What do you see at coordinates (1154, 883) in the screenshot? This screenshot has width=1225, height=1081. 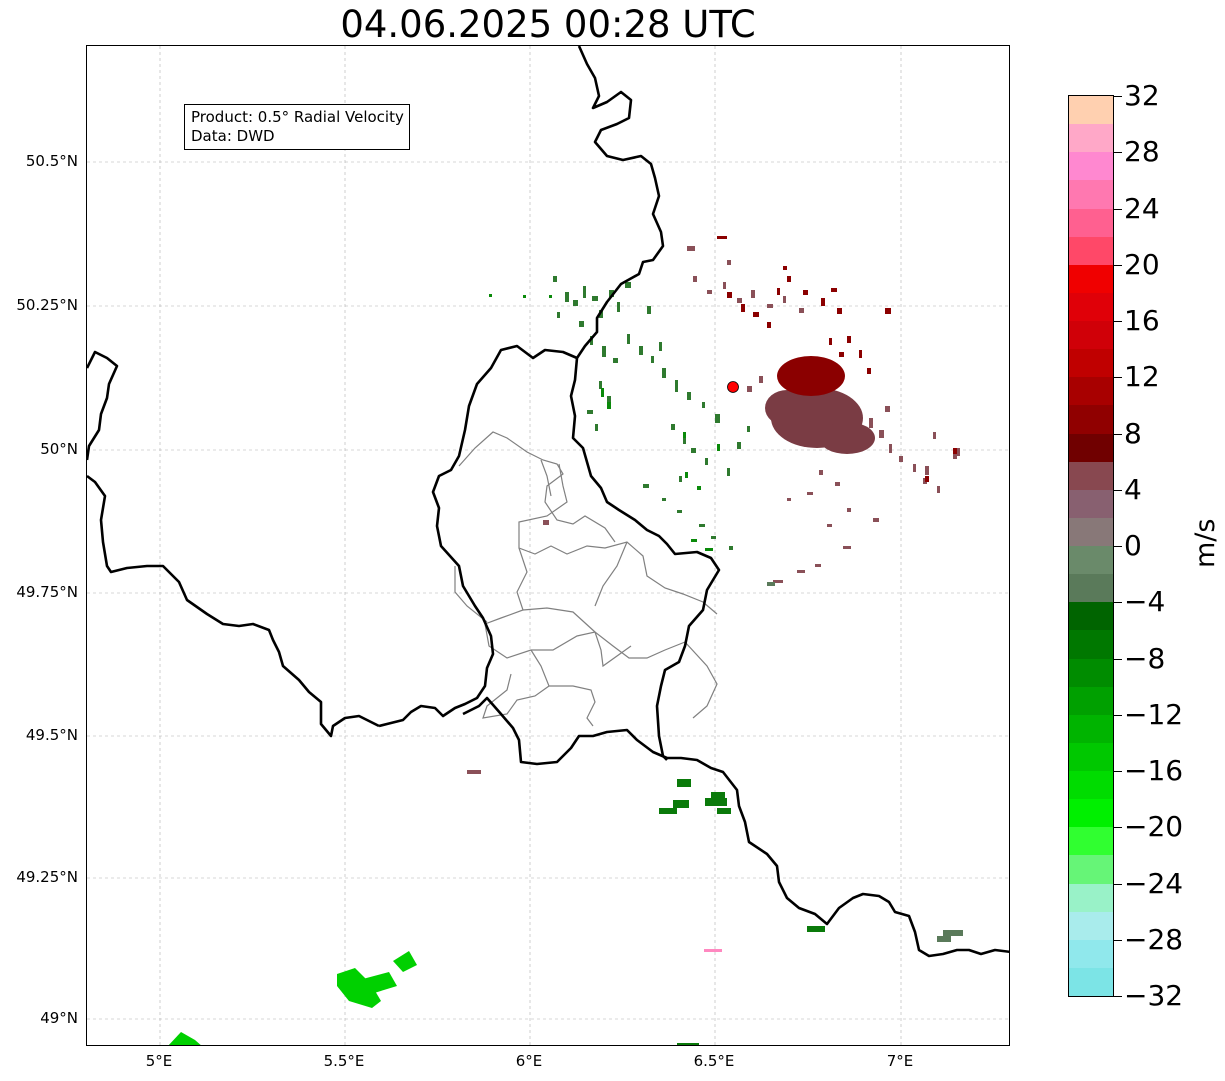 I see `colorbar-tick-label: −24` at bounding box center [1154, 883].